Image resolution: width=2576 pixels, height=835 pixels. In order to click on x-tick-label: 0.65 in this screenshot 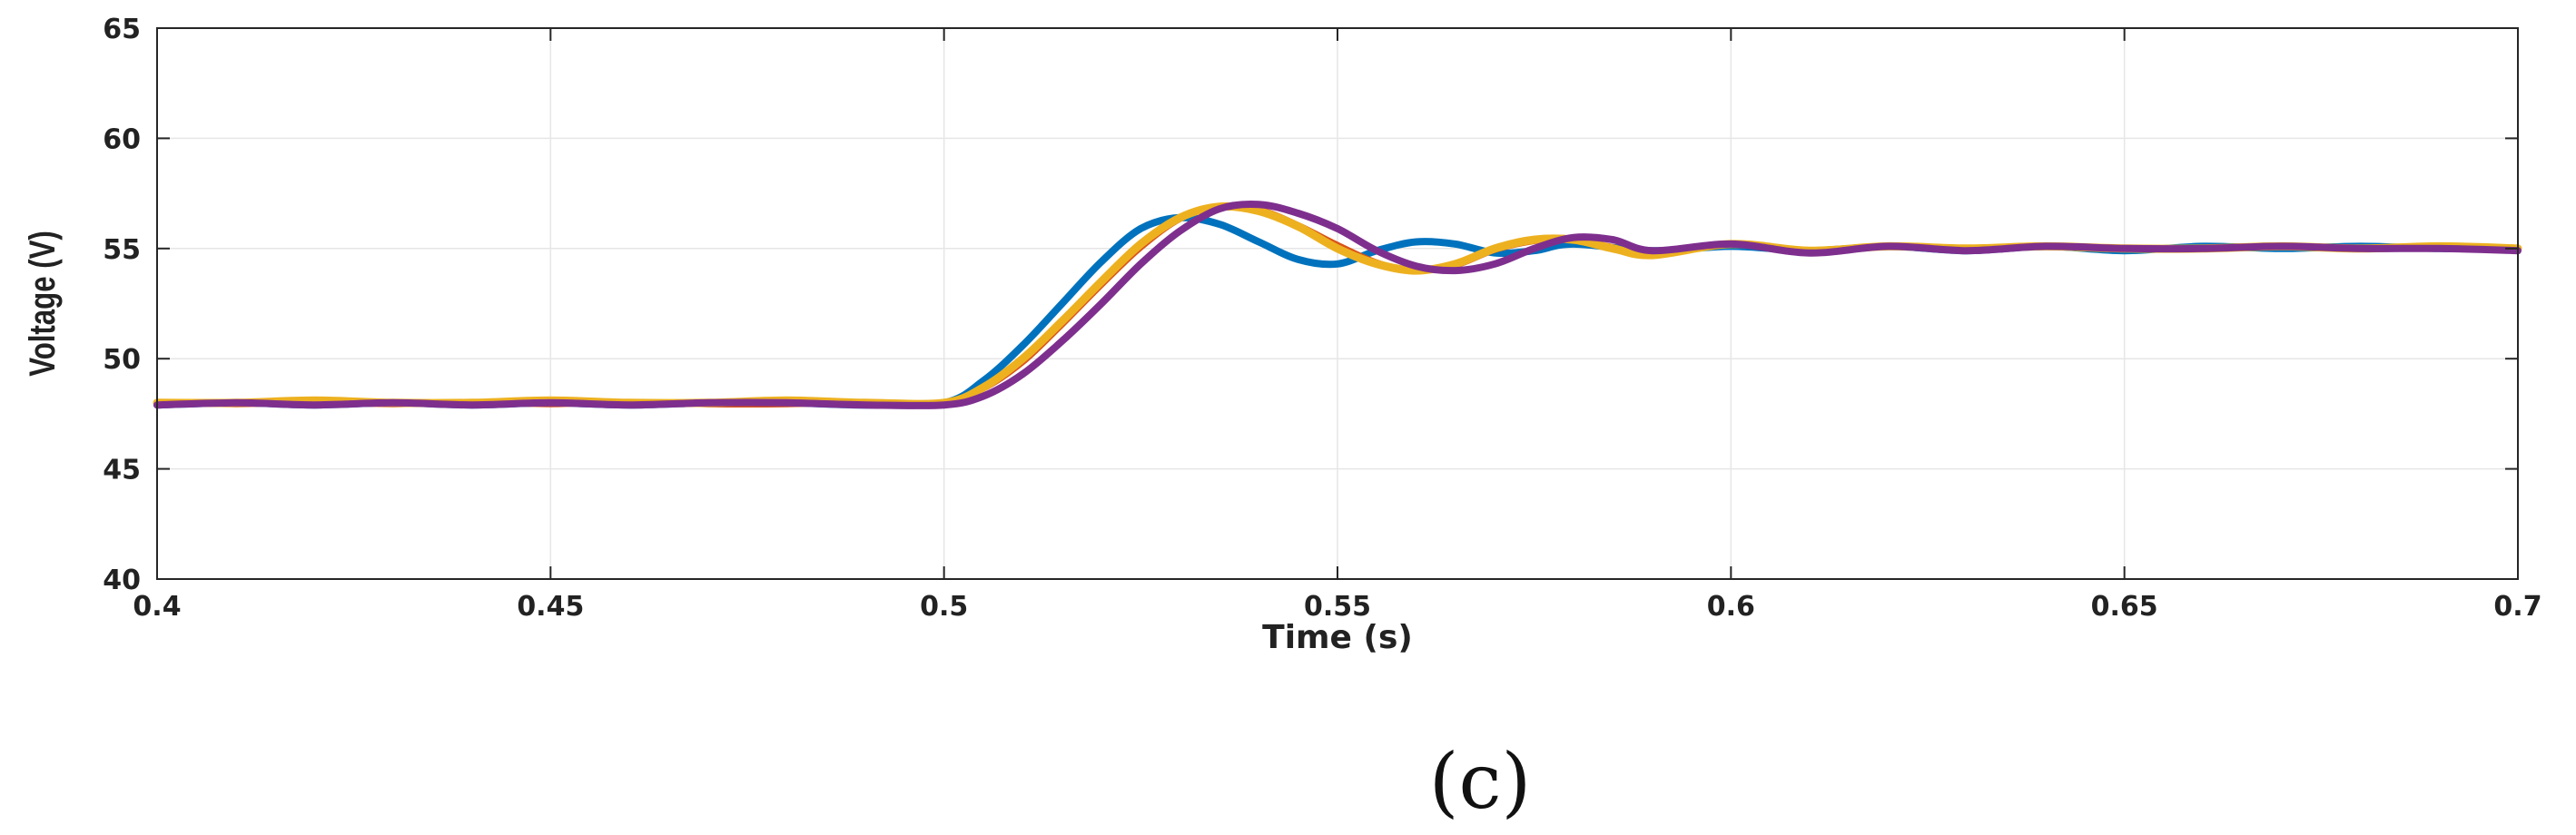, I will do `click(2124, 607)`.